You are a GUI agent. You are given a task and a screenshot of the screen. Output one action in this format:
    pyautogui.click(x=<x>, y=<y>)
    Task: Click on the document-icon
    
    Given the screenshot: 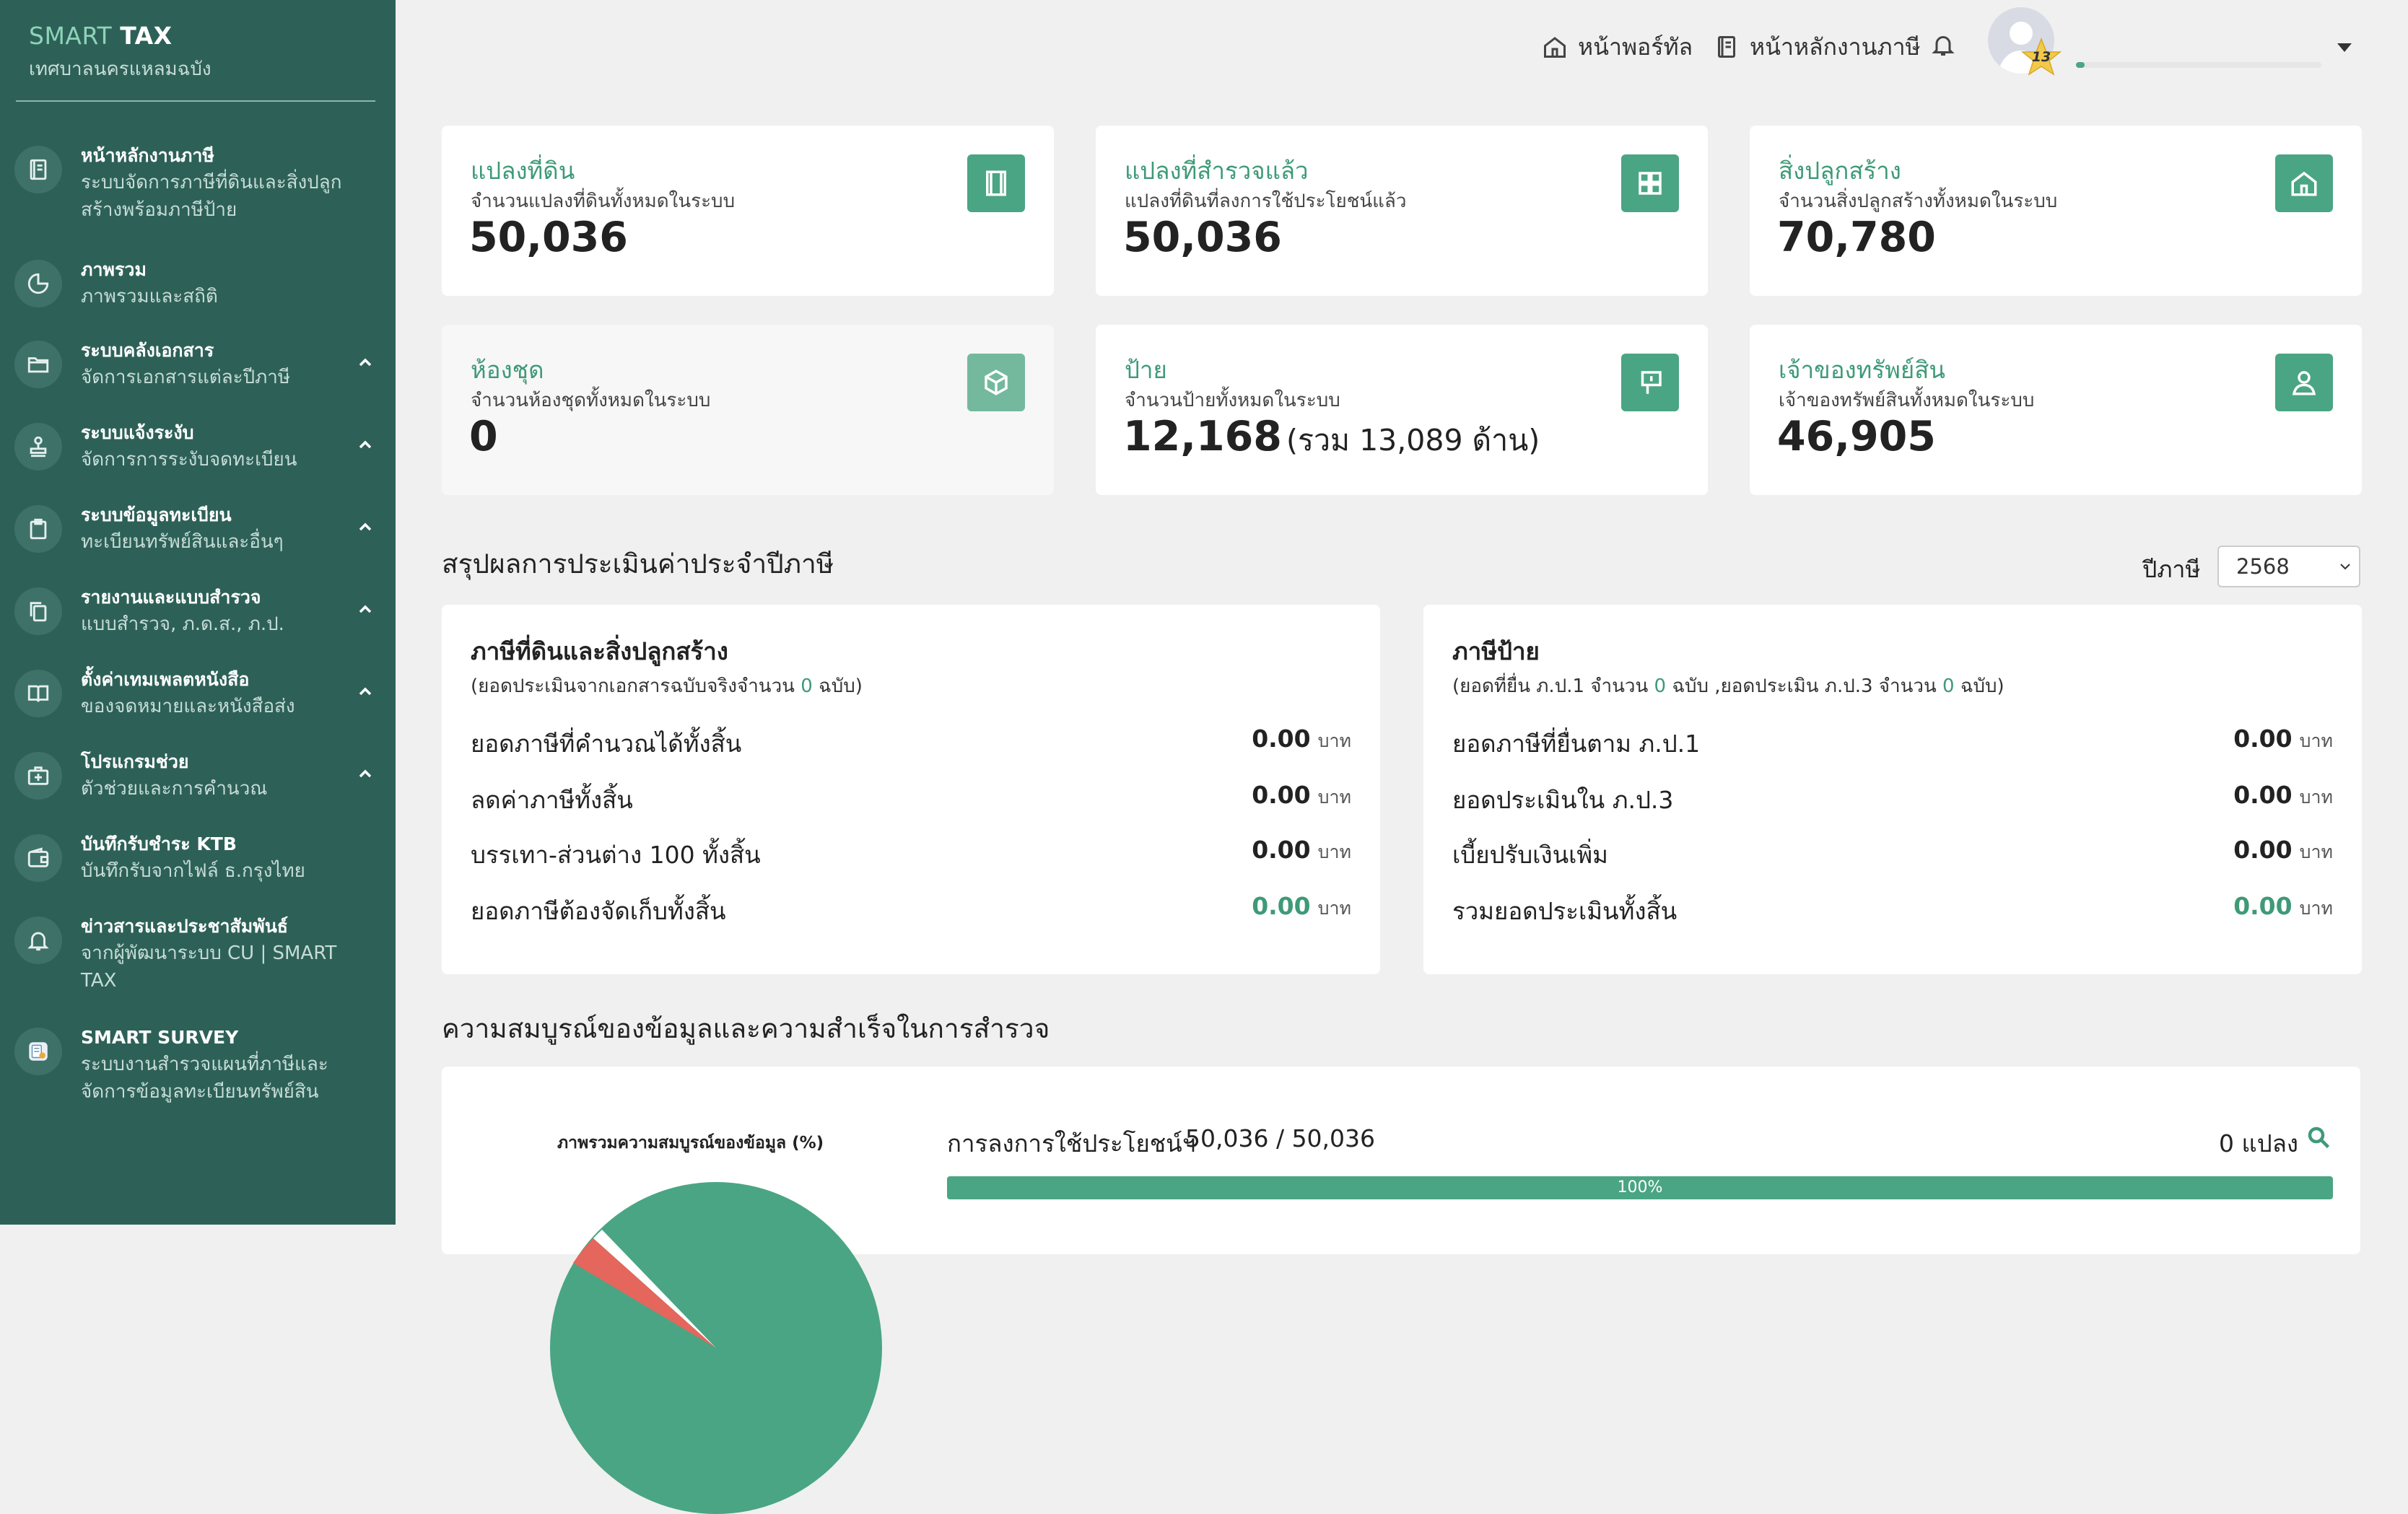 What is the action you would take?
    pyautogui.click(x=996, y=183)
    